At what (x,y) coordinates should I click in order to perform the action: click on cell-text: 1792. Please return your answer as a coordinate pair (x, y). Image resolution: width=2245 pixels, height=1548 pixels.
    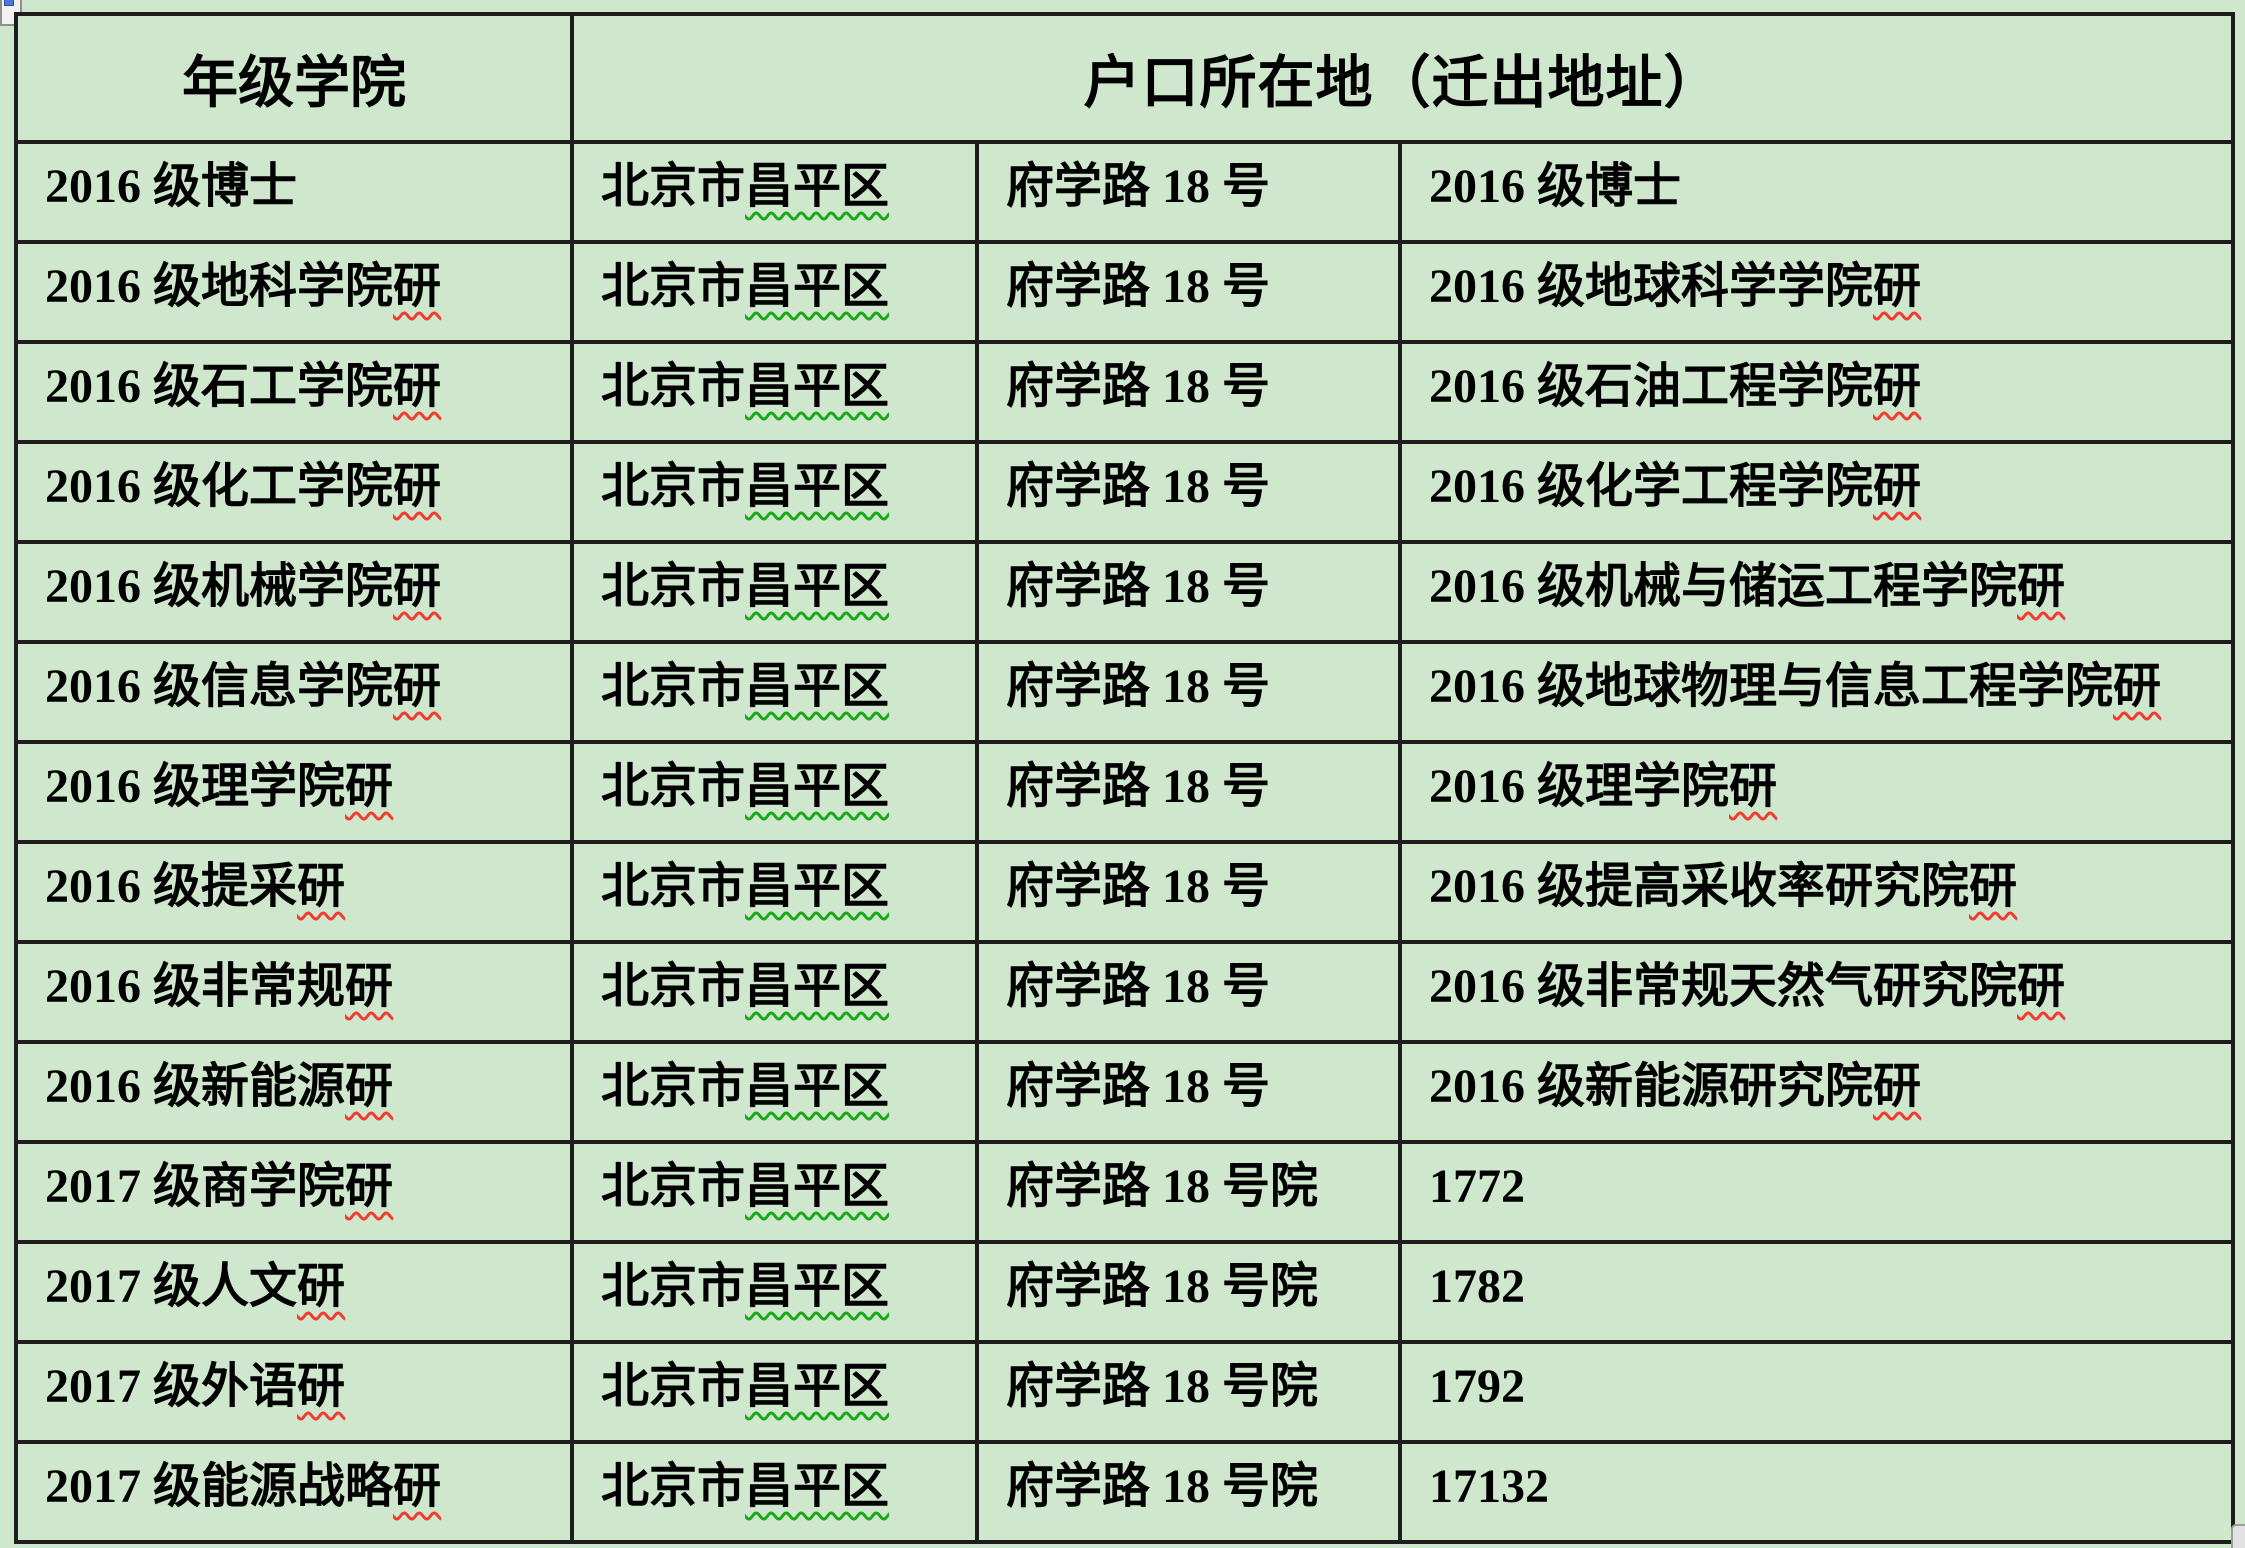
    Looking at the image, I should click on (1477, 1387).